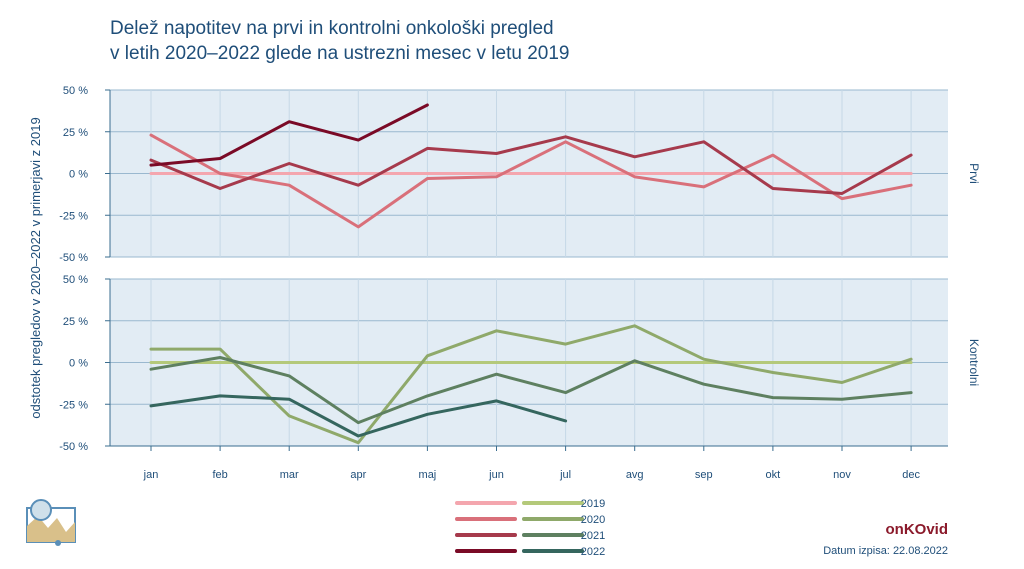  What do you see at coordinates (974, 173) in the screenshot?
I see `panel-label: Prvi` at bounding box center [974, 173].